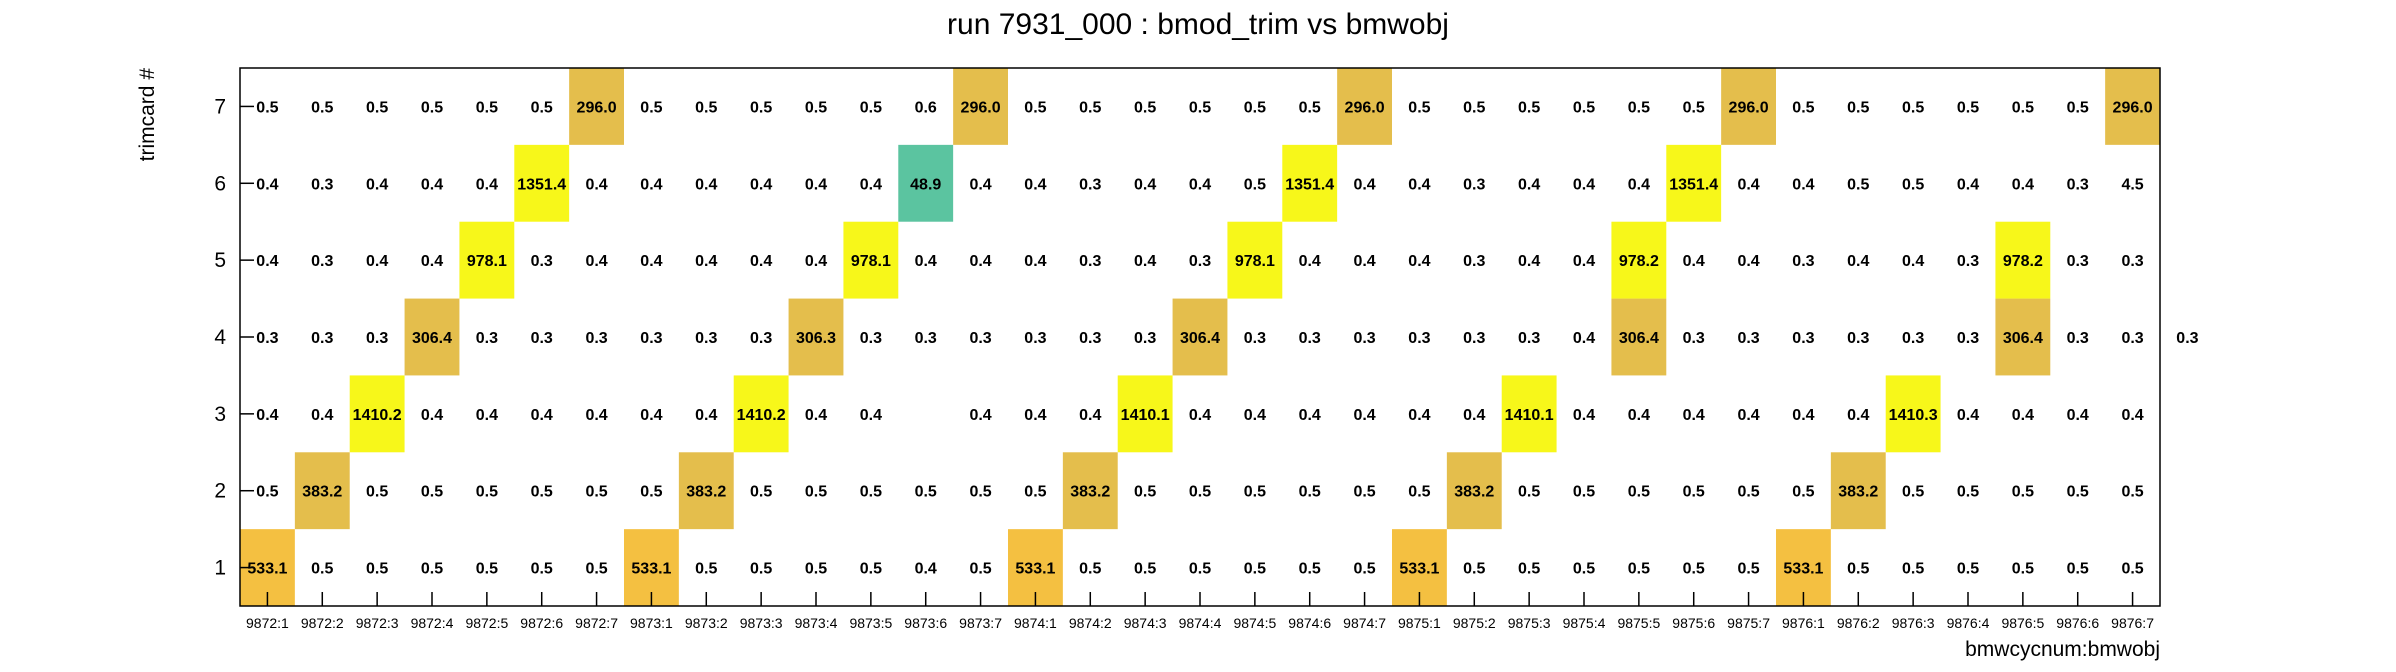 The width and height of the screenshot is (2396, 672). I want to click on x-tick-label: 9875:3, so click(1529, 623).